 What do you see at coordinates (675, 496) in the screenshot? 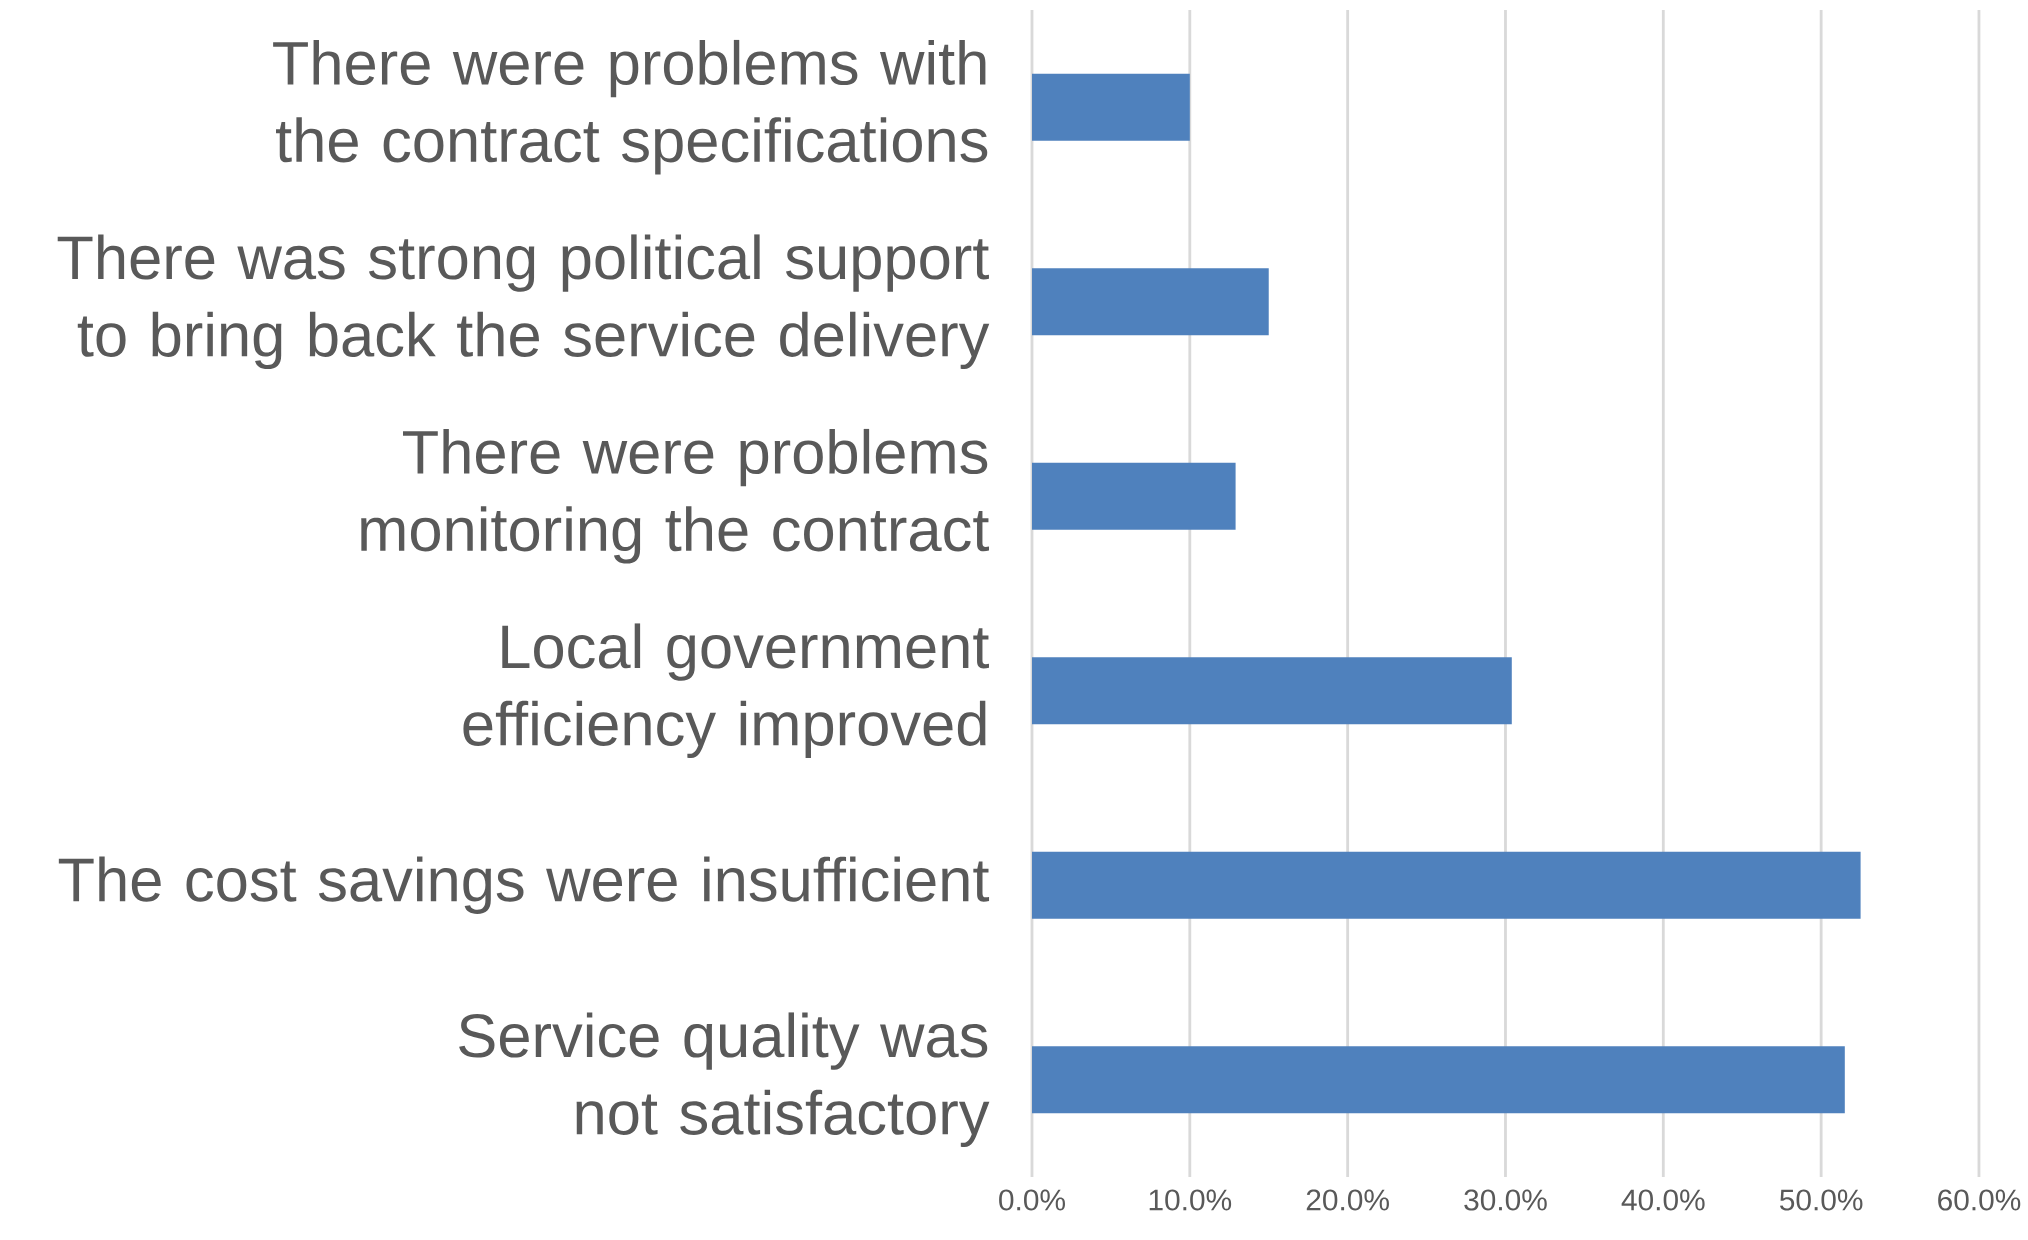
I see `y-tick-label: There were problems monitoring the contract` at bounding box center [675, 496].